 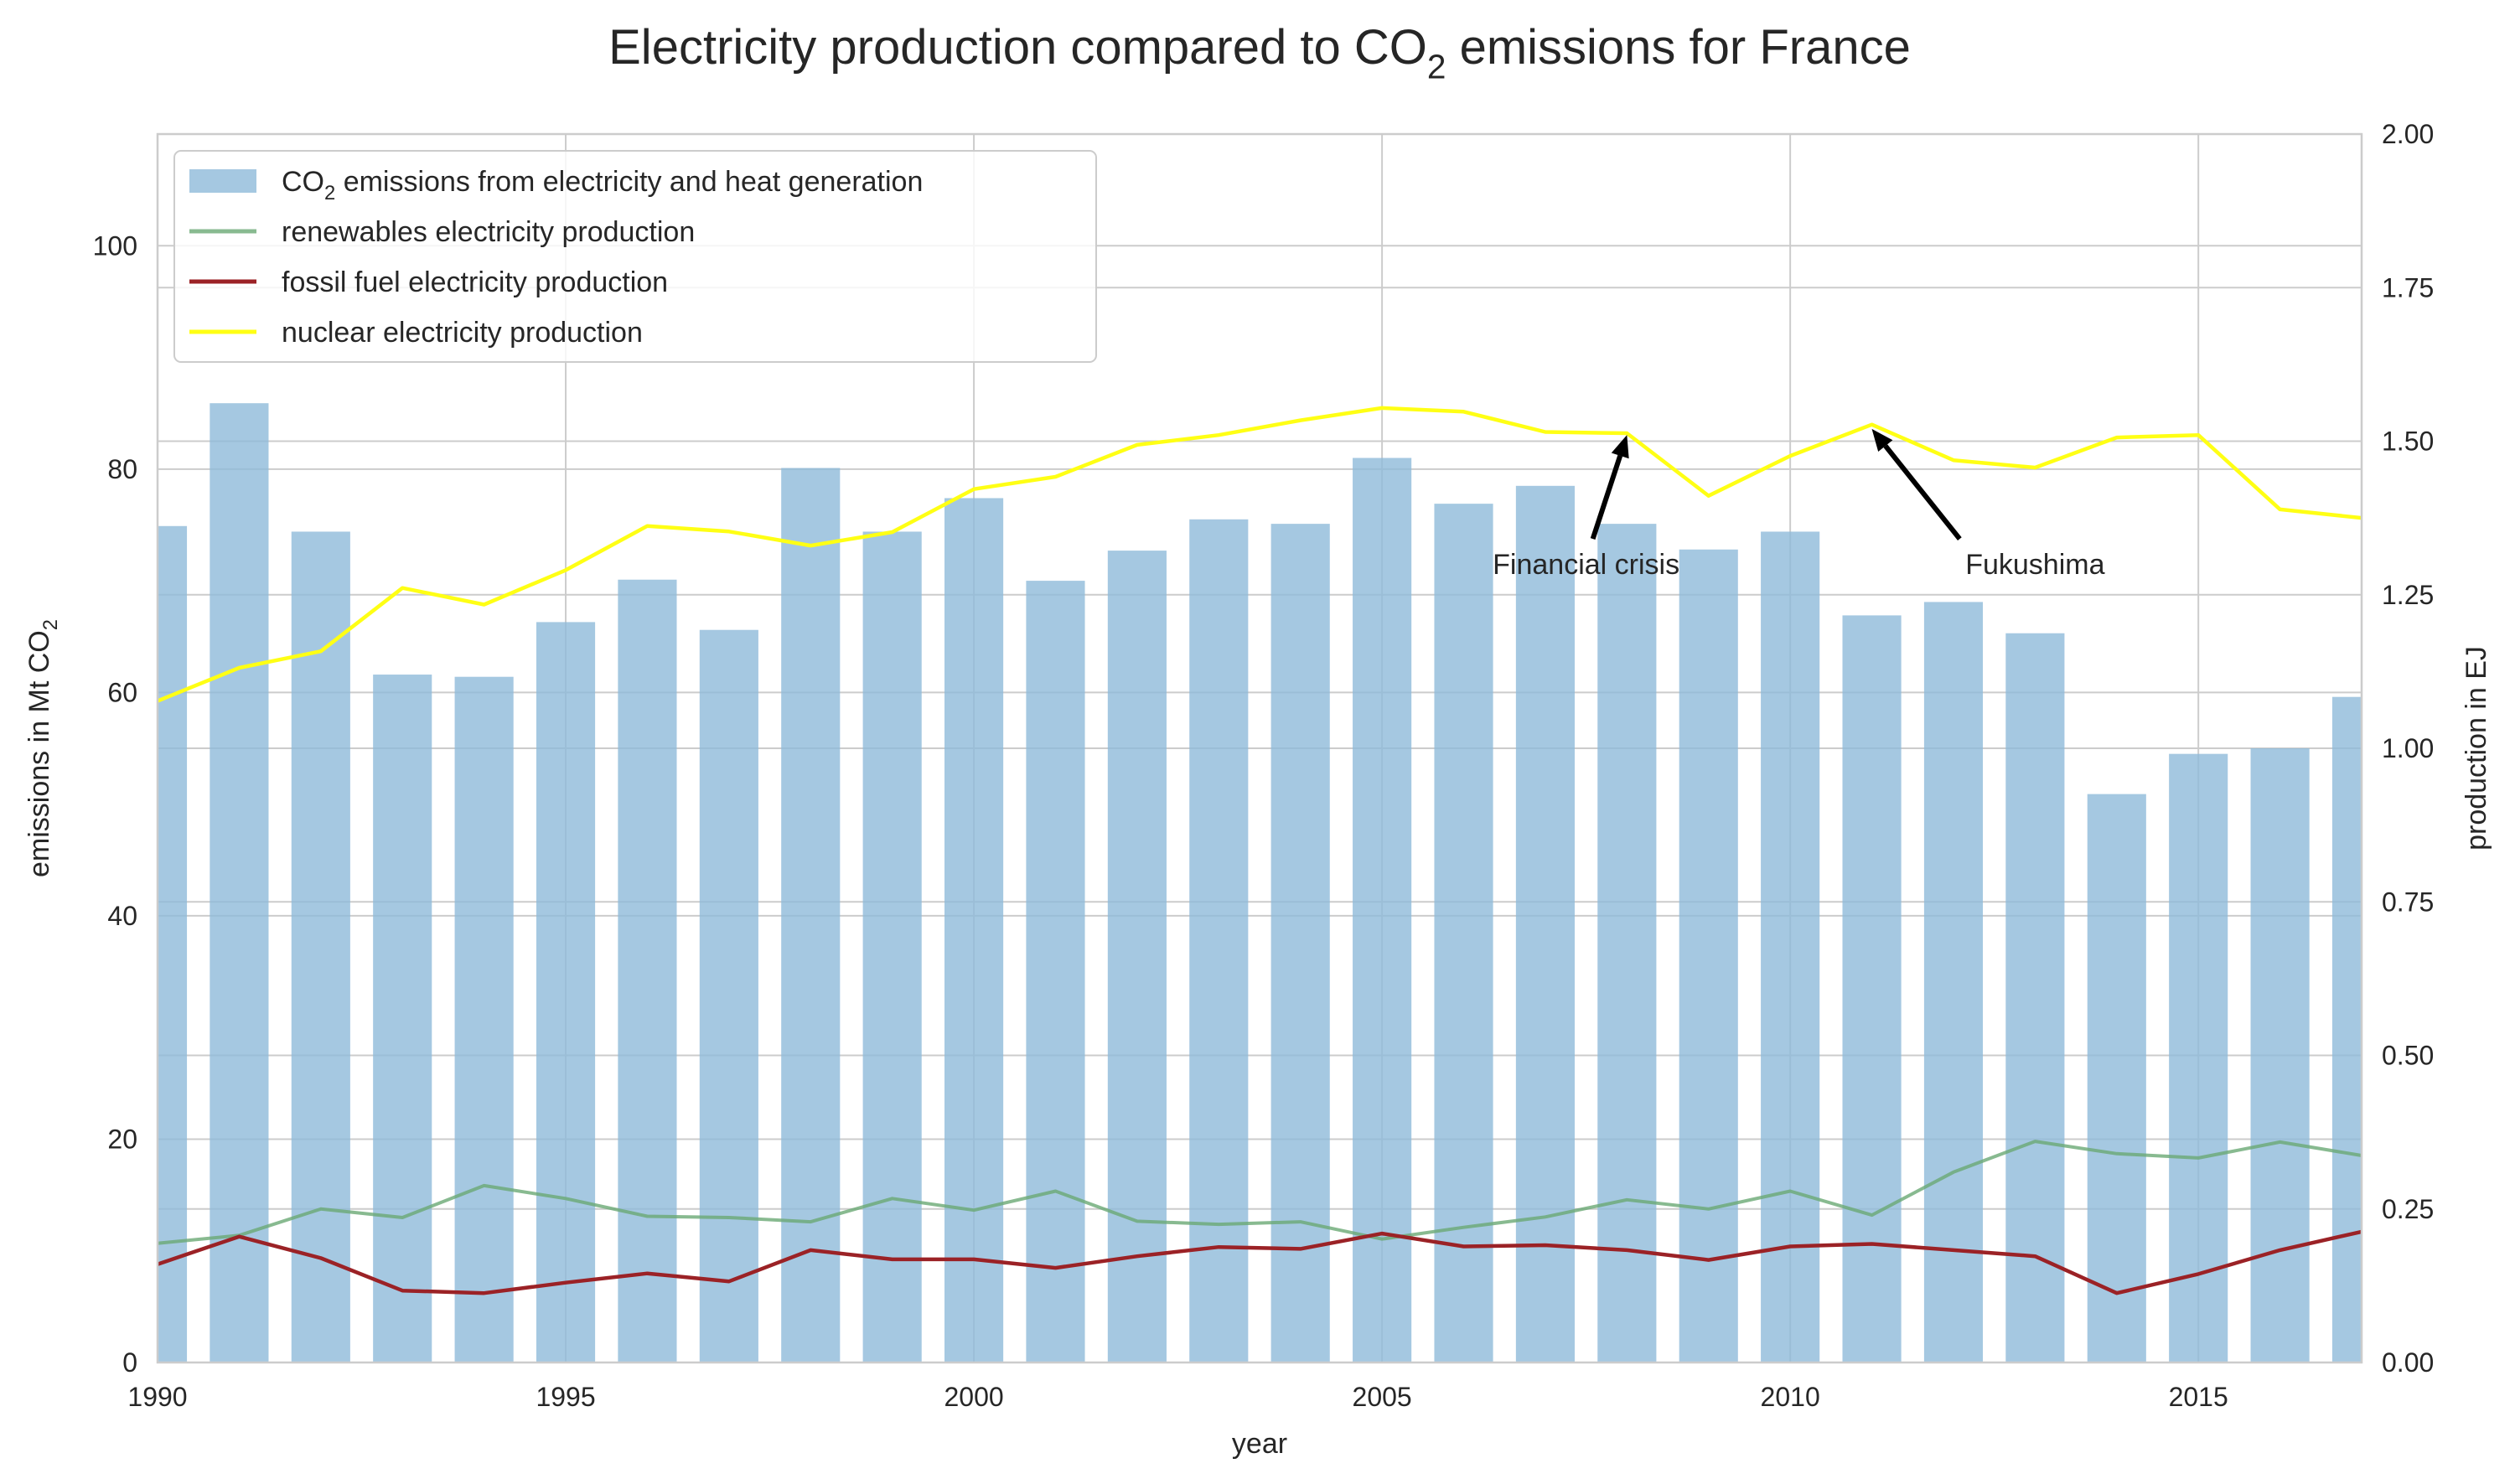 I want to click on legend-label-emissions-part: CO, so click(x=303, y=182).